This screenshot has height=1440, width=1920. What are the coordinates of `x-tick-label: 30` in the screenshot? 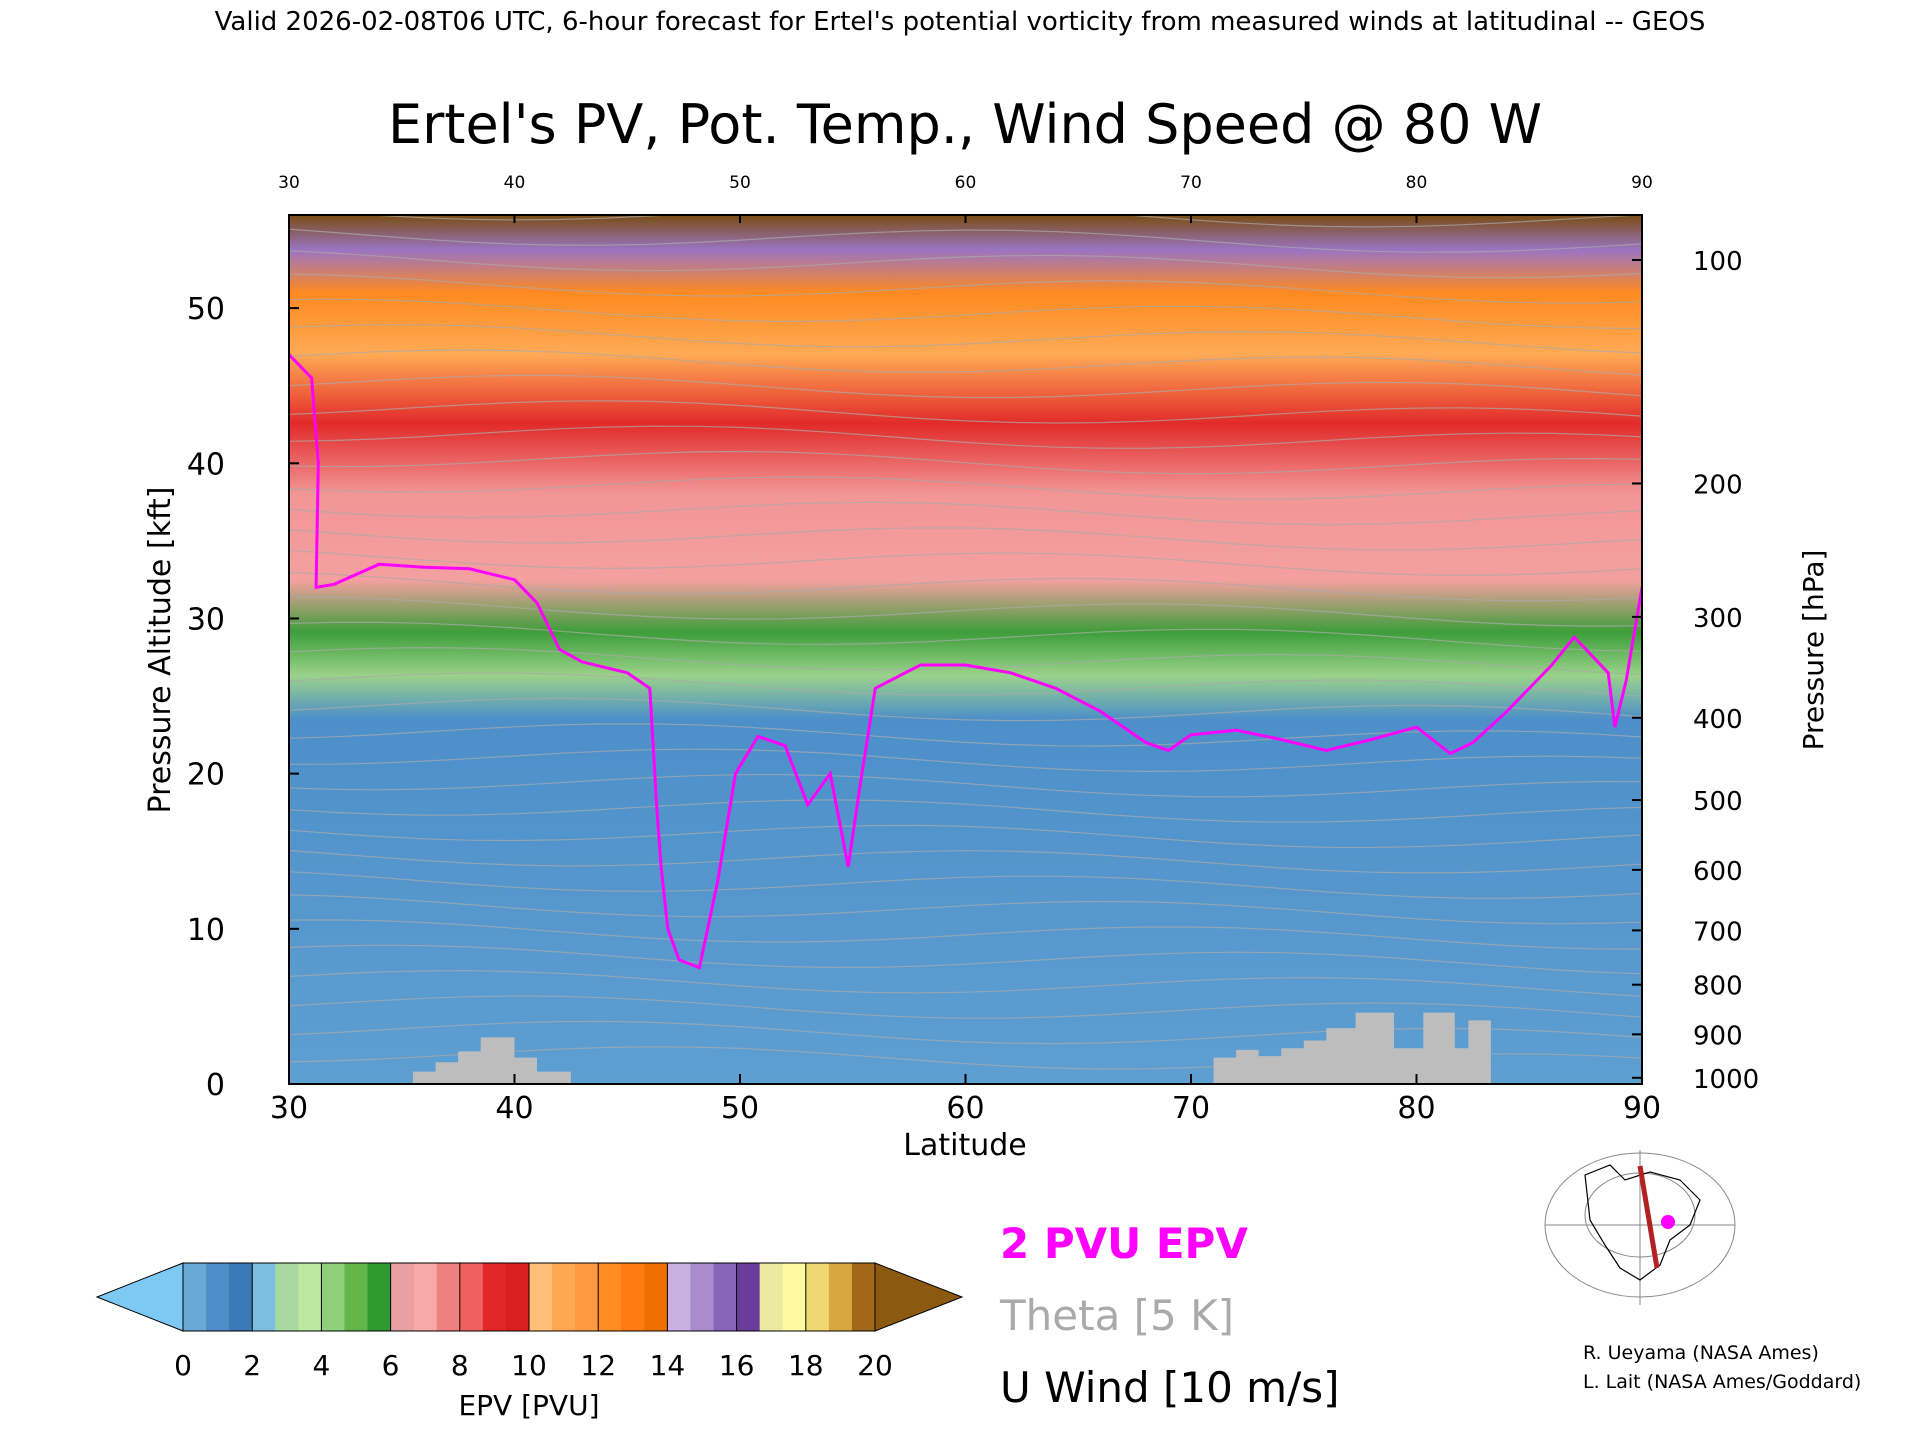 It's located at (289, 1108).